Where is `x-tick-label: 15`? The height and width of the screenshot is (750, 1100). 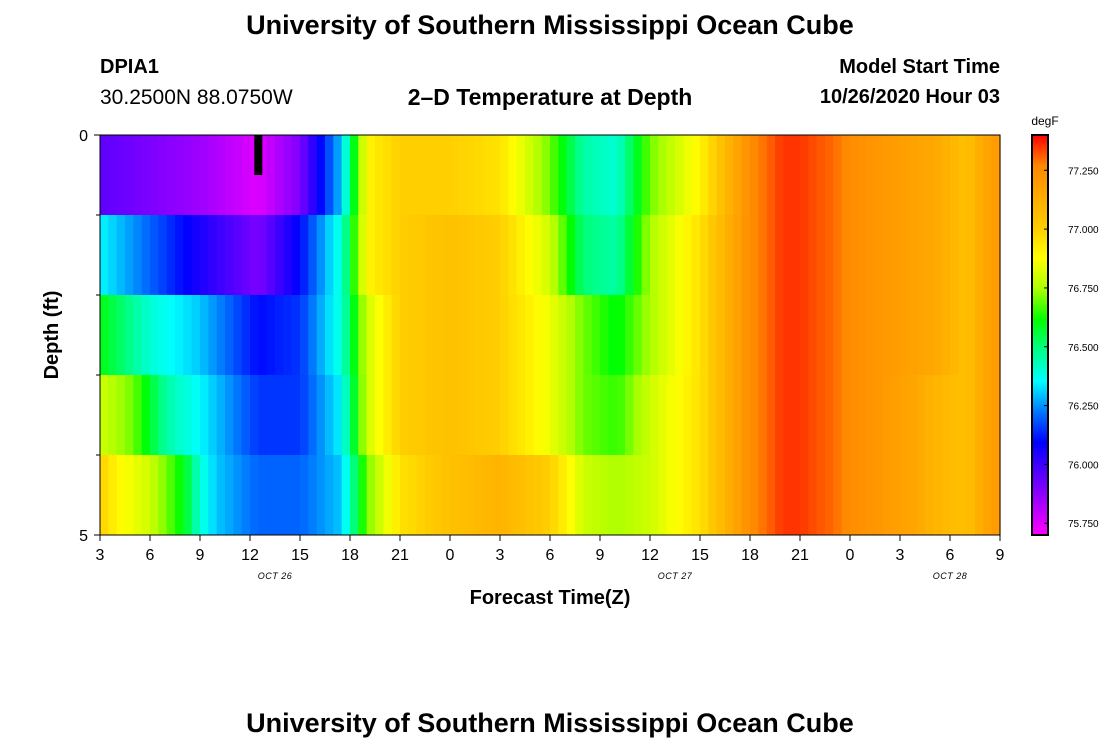 x-tick-label: 15 is located at coordinates (300, 555).